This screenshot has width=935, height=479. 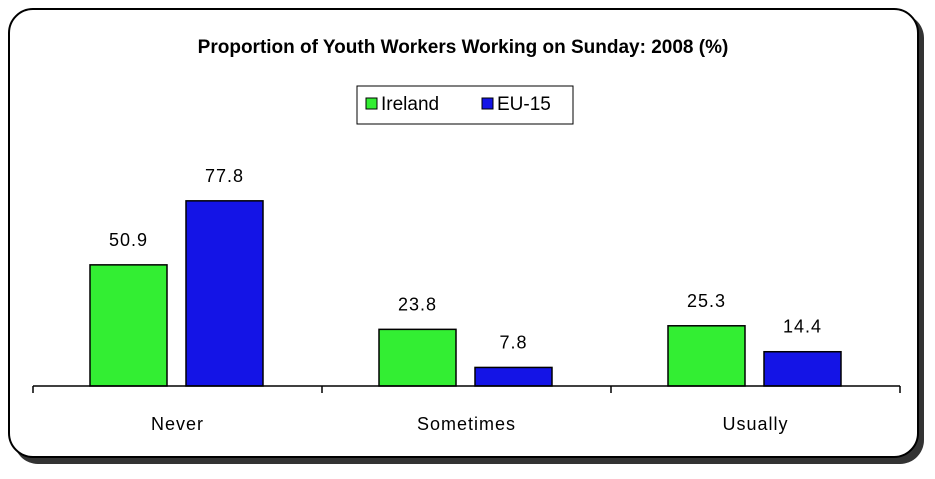 What do you see at coordinates (802, 368) in the screenshot?
I see `bar-eu-15-usually` at bounding box center [802, 368].